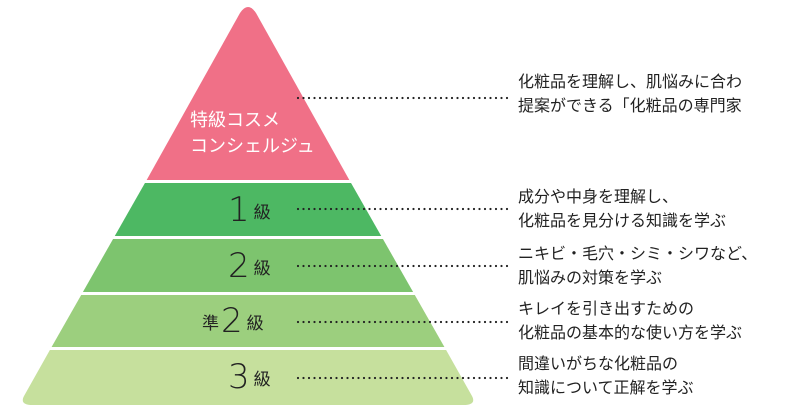 This screenshot has width=800, height=420. I want to click on tier-2-description: ニキビ・毛穴・シミ・シワなど、 肌悩みの対策を学ぶ, so click(637, 266).